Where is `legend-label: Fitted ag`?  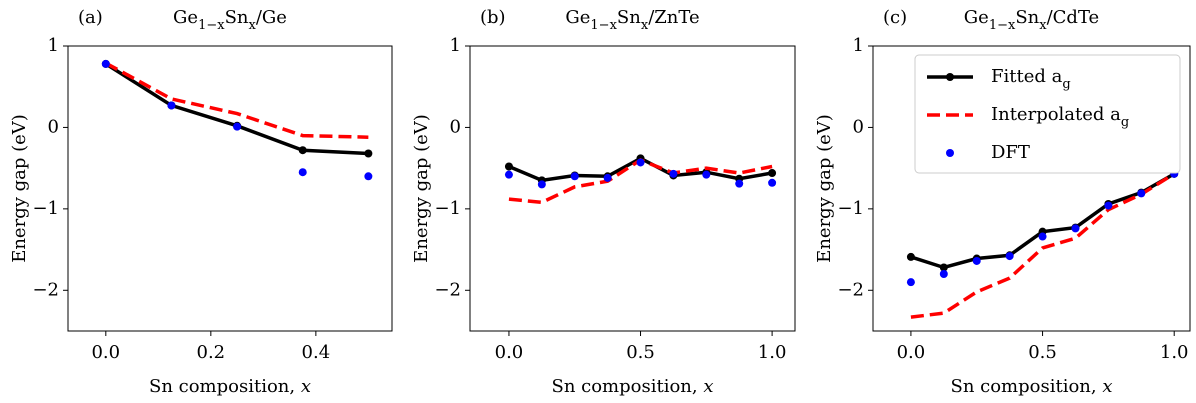 legend-label: Fitted ag is located at coordinates (1031, 79).